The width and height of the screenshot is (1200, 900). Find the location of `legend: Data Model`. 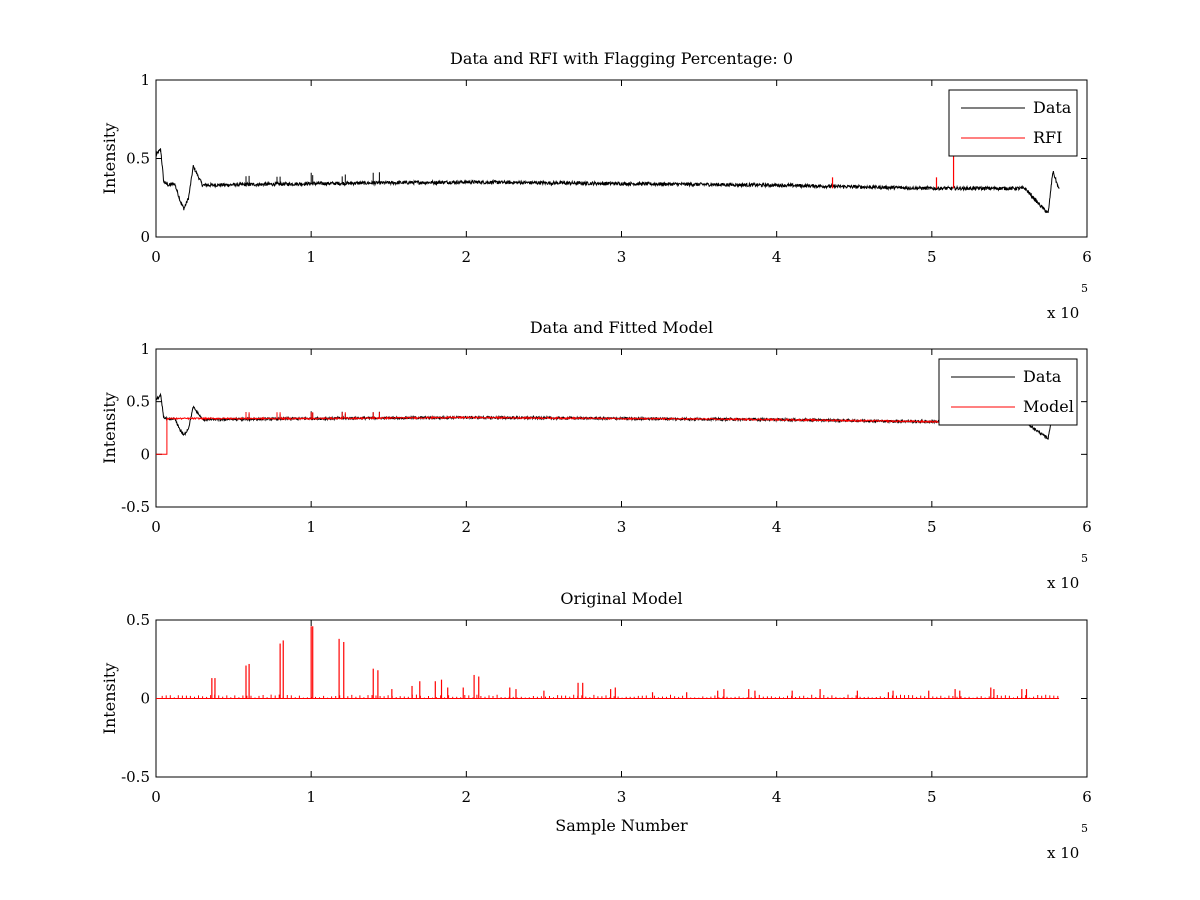

legend: Data Model is located at coordinates (1008, 392).